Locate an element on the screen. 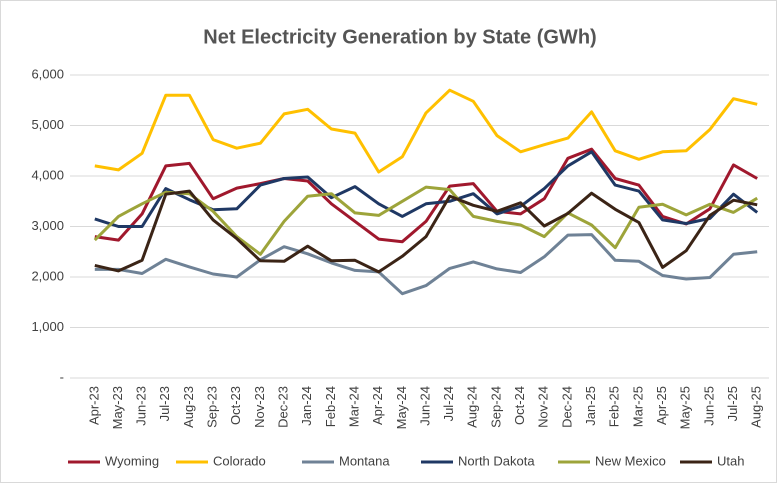  x-tick-label: Apr-25 is located at coordinates (661, 405).